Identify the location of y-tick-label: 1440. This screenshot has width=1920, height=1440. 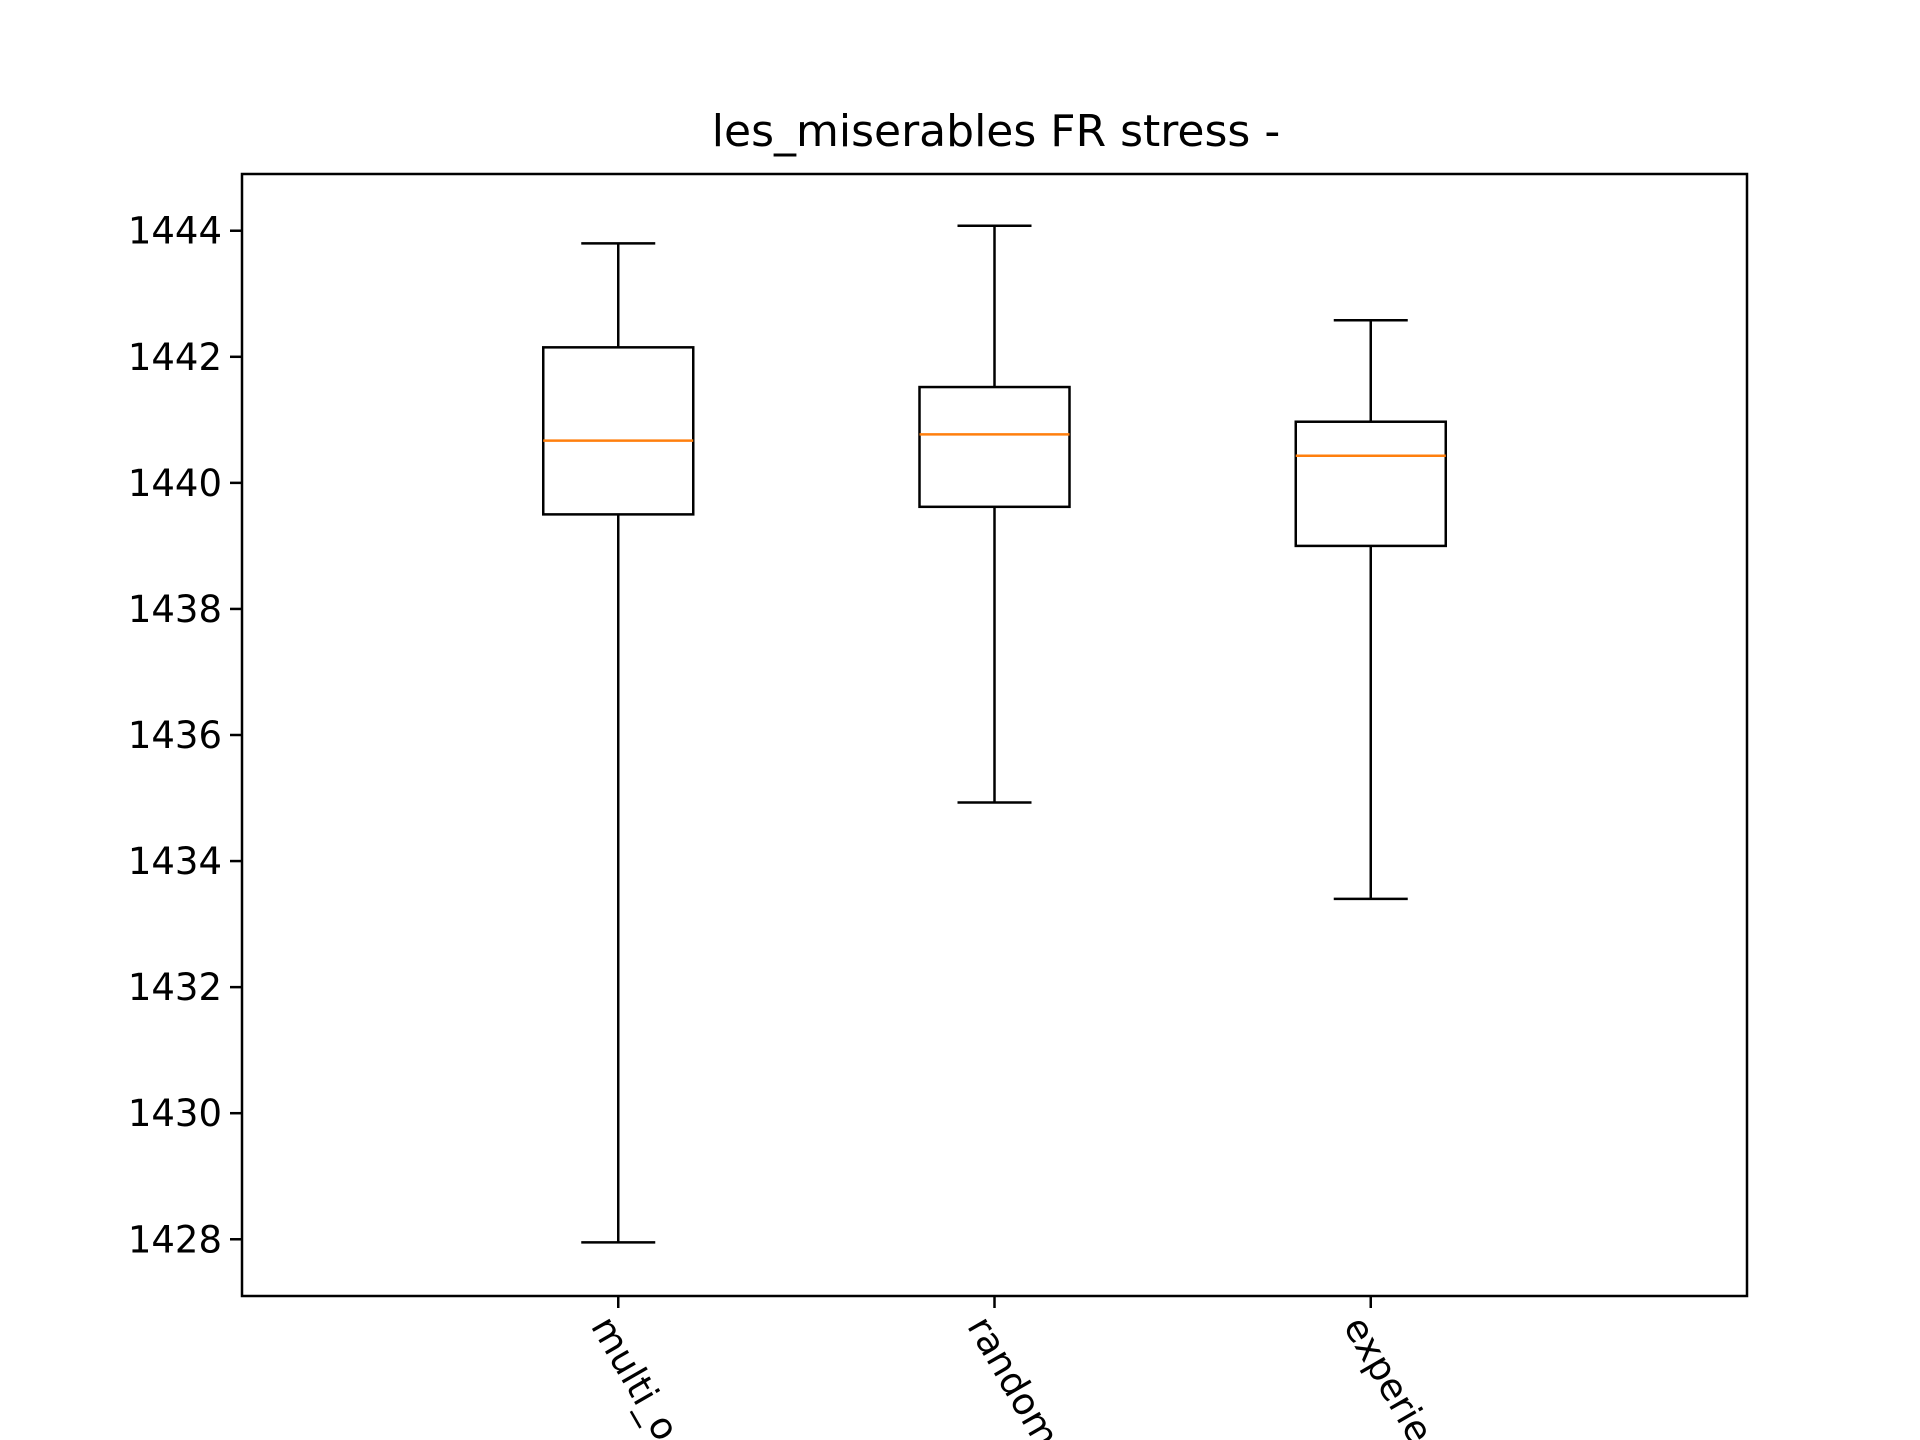
(175, 483).